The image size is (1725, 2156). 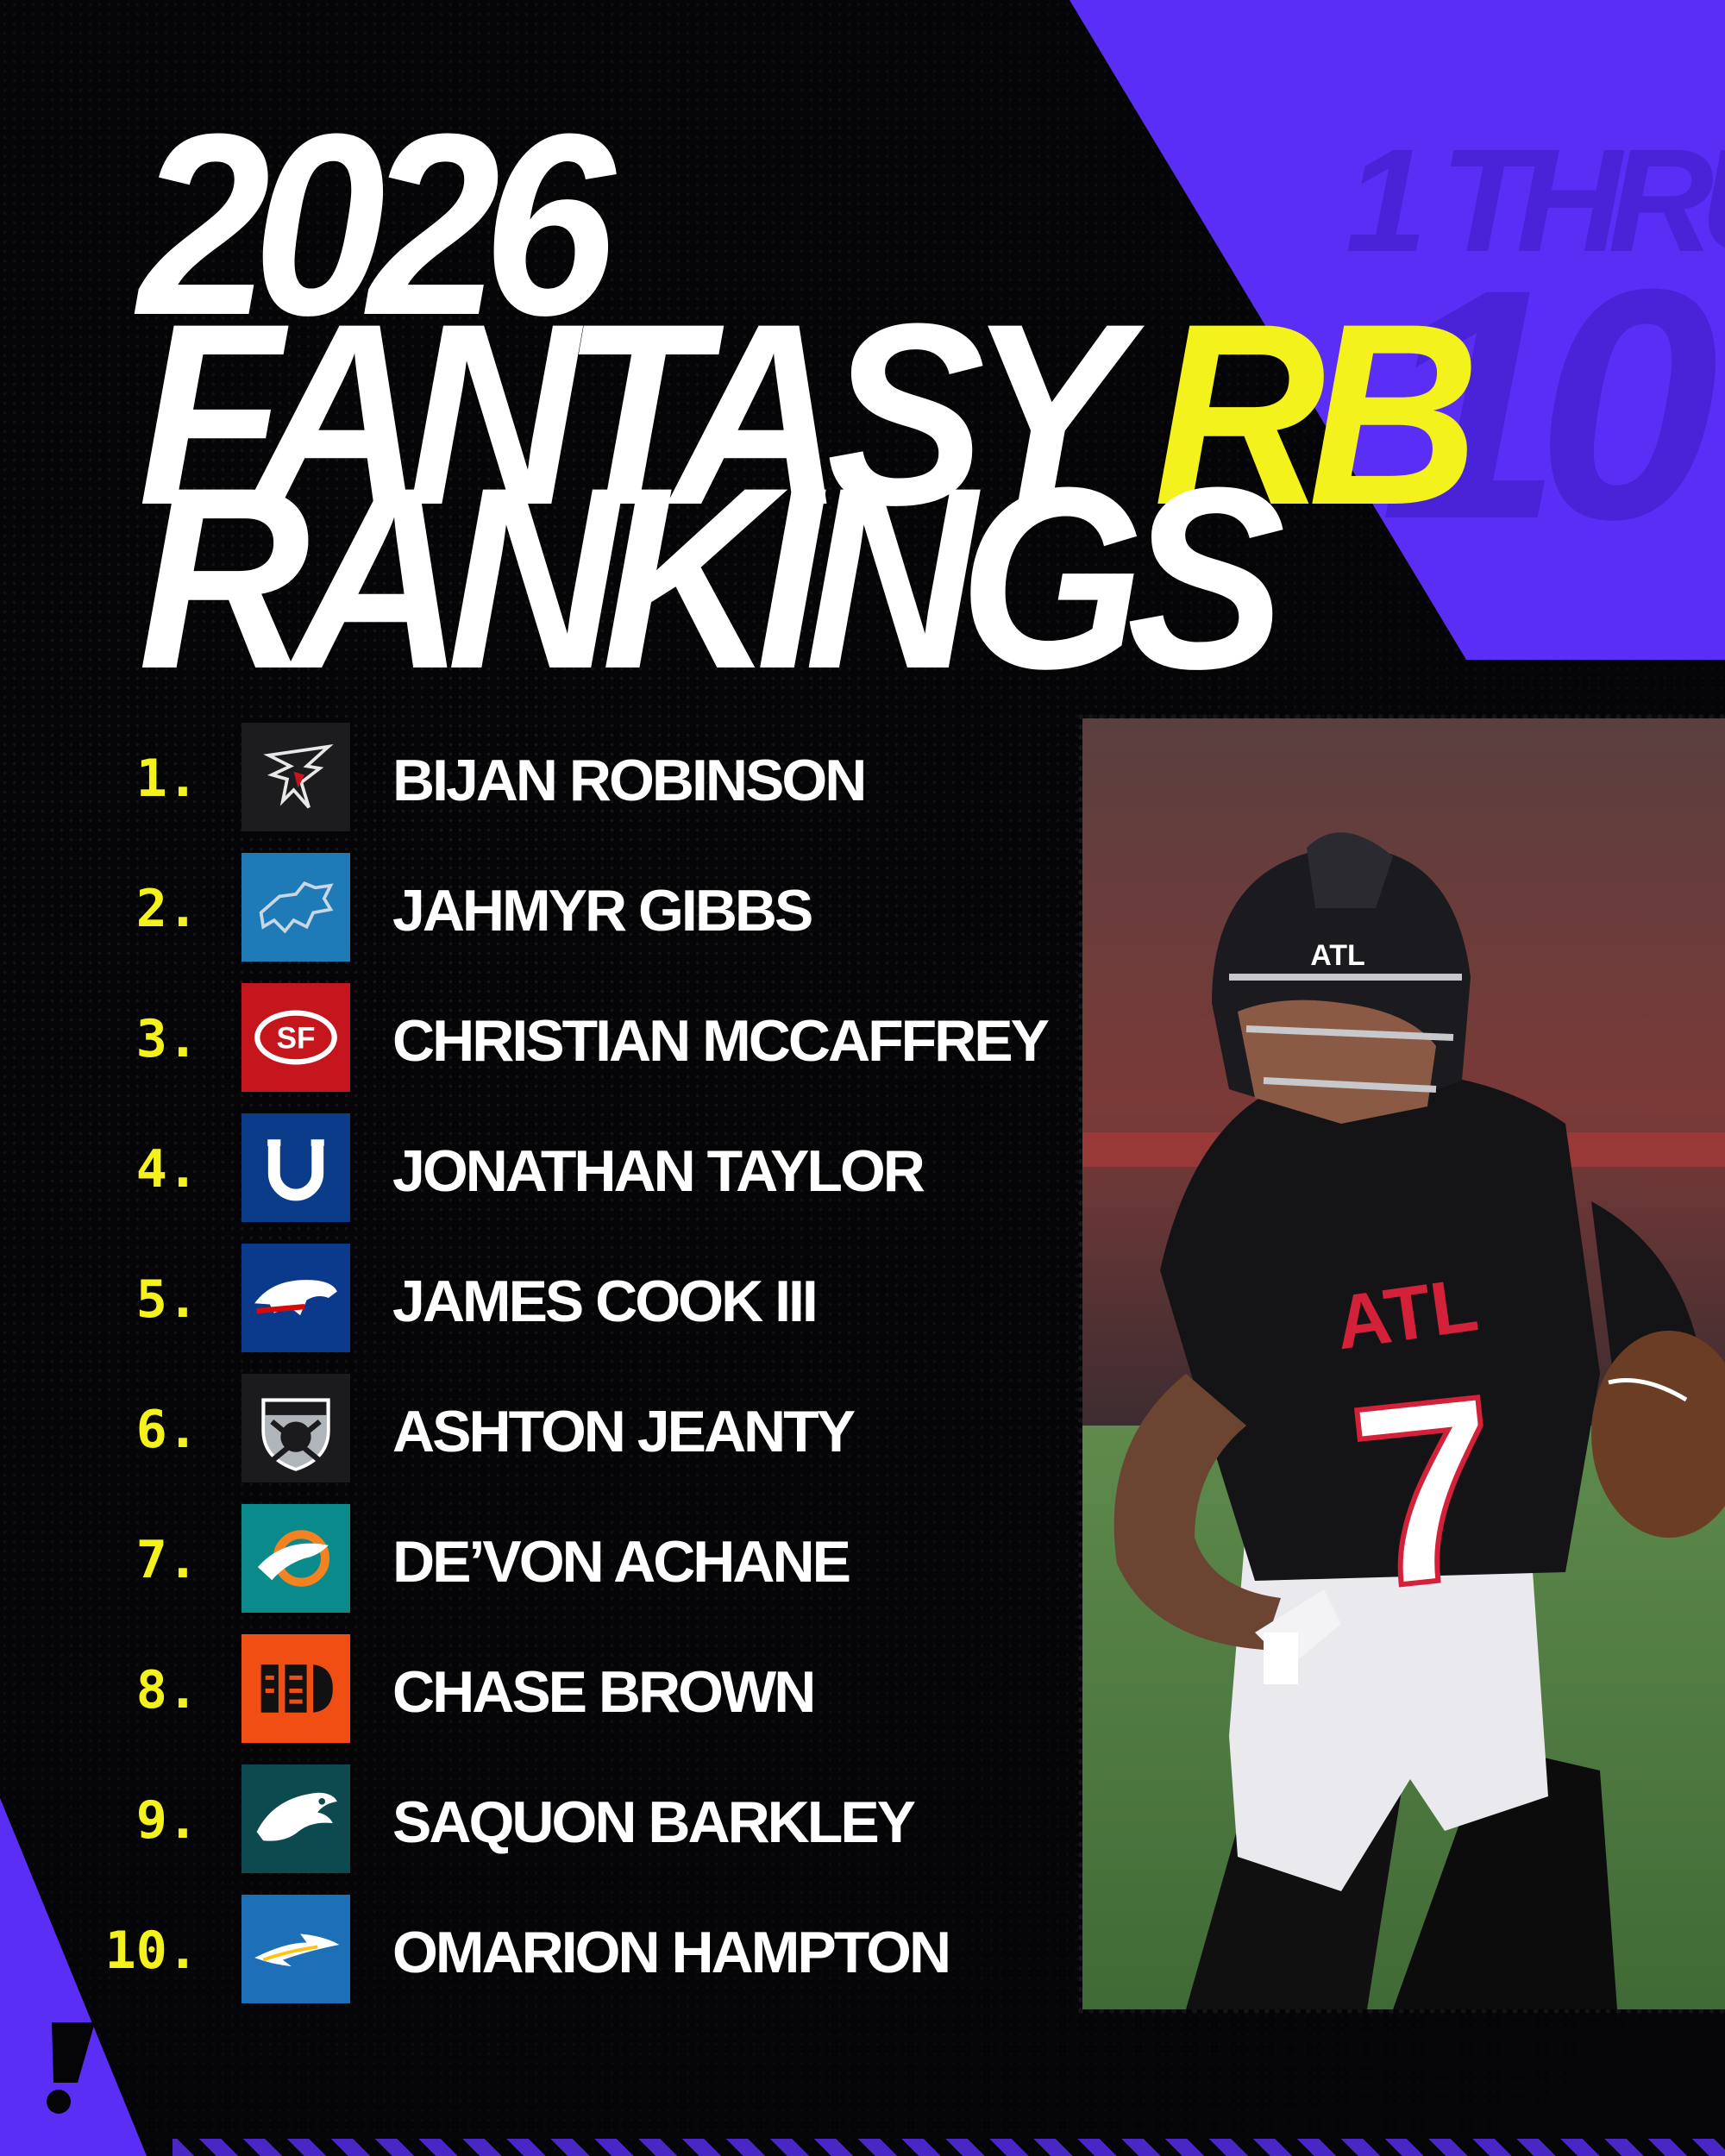 I want to click on rank-number: 5., so click(x=166, y=1299).